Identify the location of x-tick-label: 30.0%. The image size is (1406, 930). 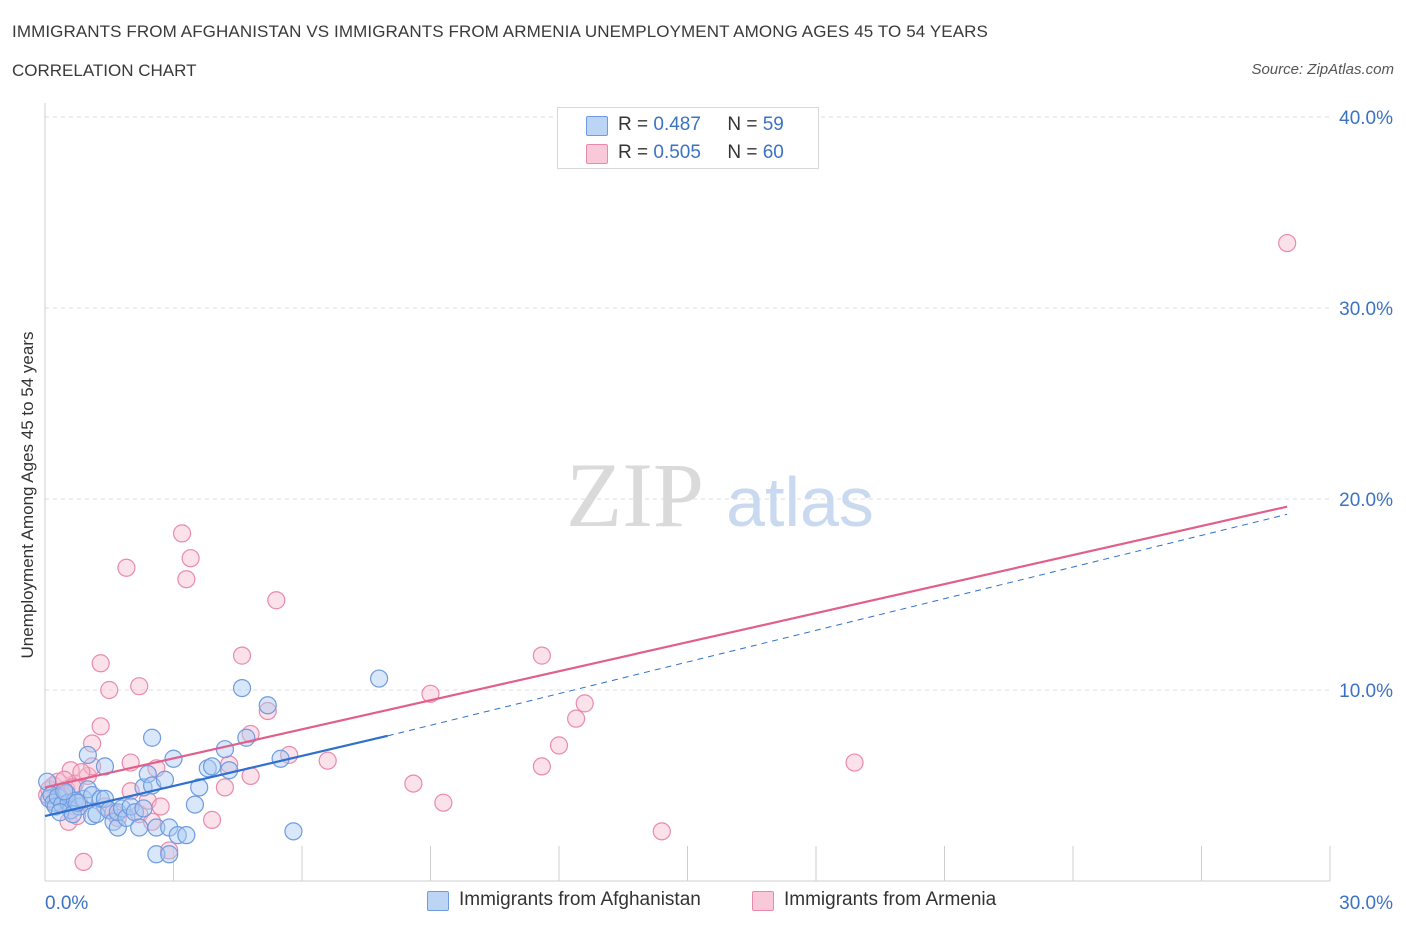
(1366, 903).